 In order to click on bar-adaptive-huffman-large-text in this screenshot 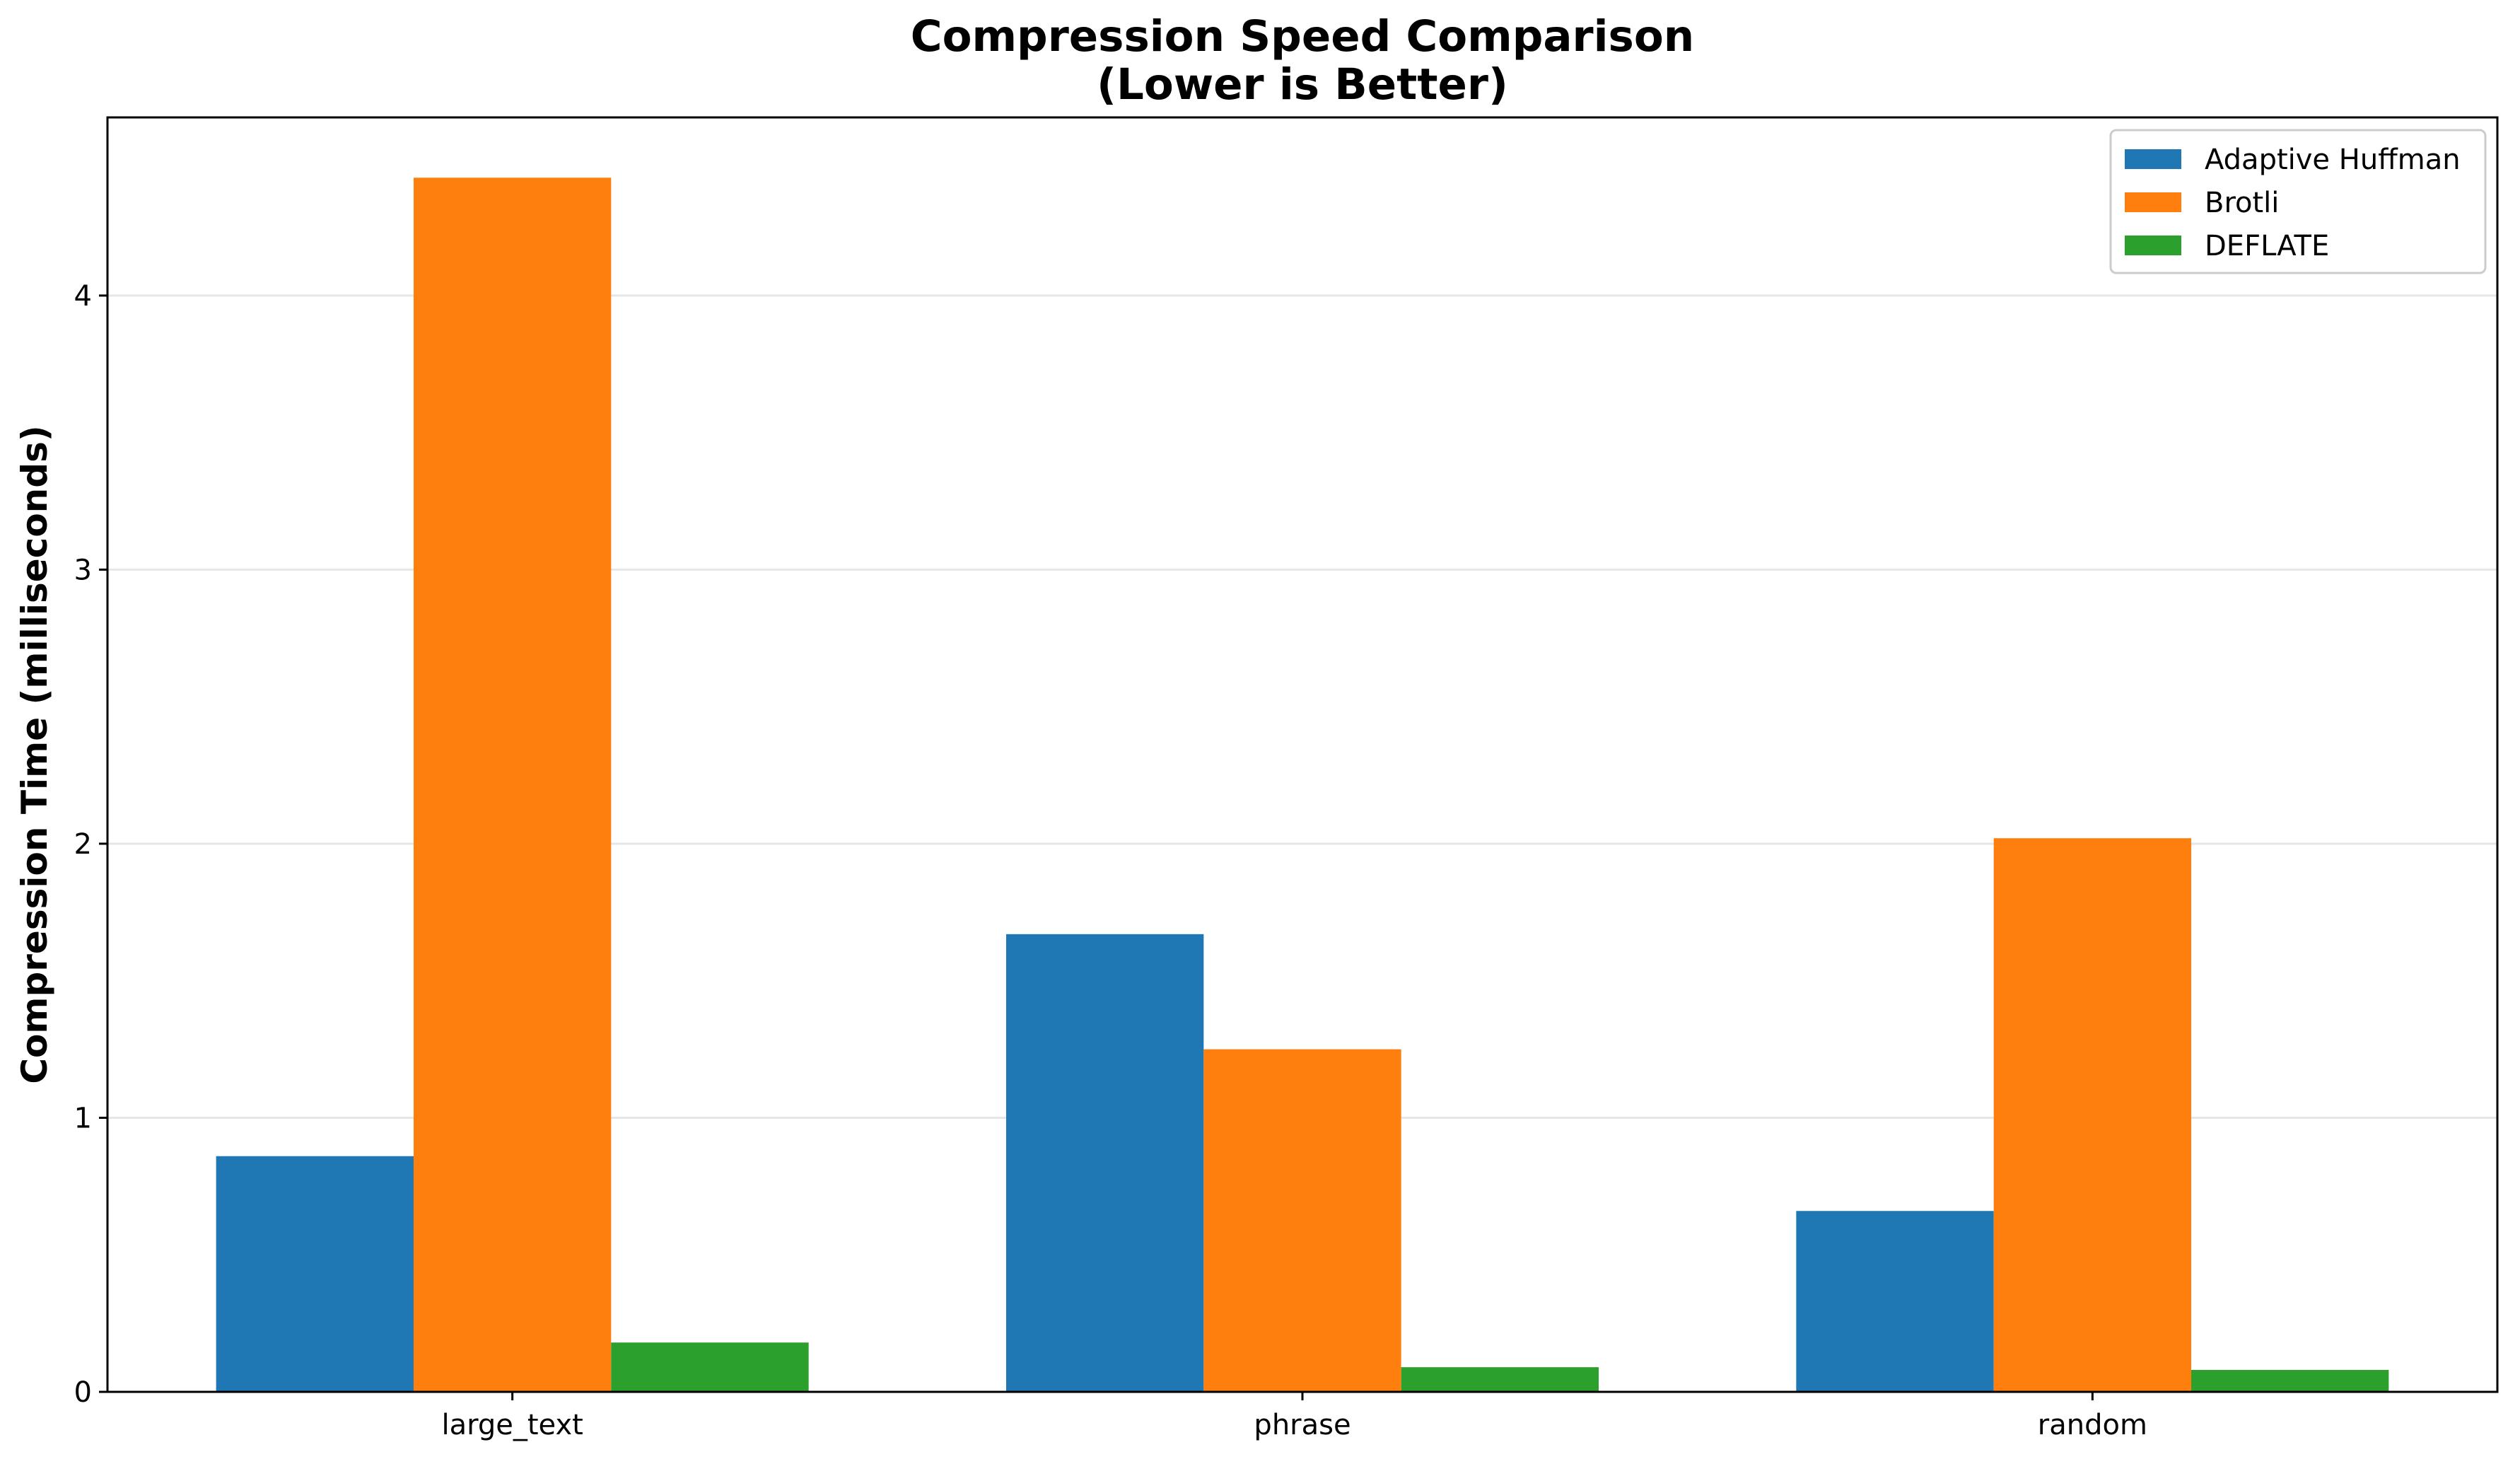, I will do `click(315, 1274)`.